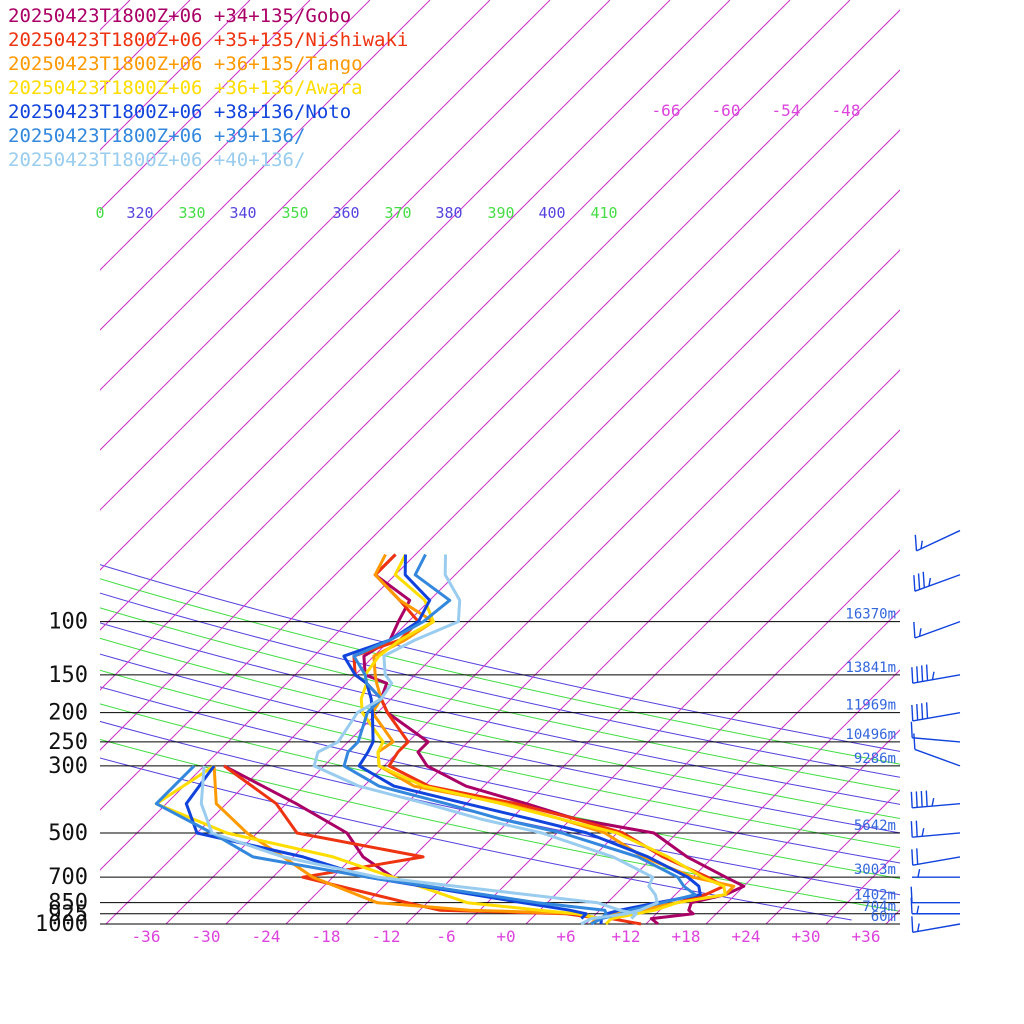 The height and width of the screenshot is (1024, 1024). Describe the element at coordinates (180, 16) in the screenshot. I see `legend-entry: 20250423T1800Z+06 +34+135/Gobo` at that location.